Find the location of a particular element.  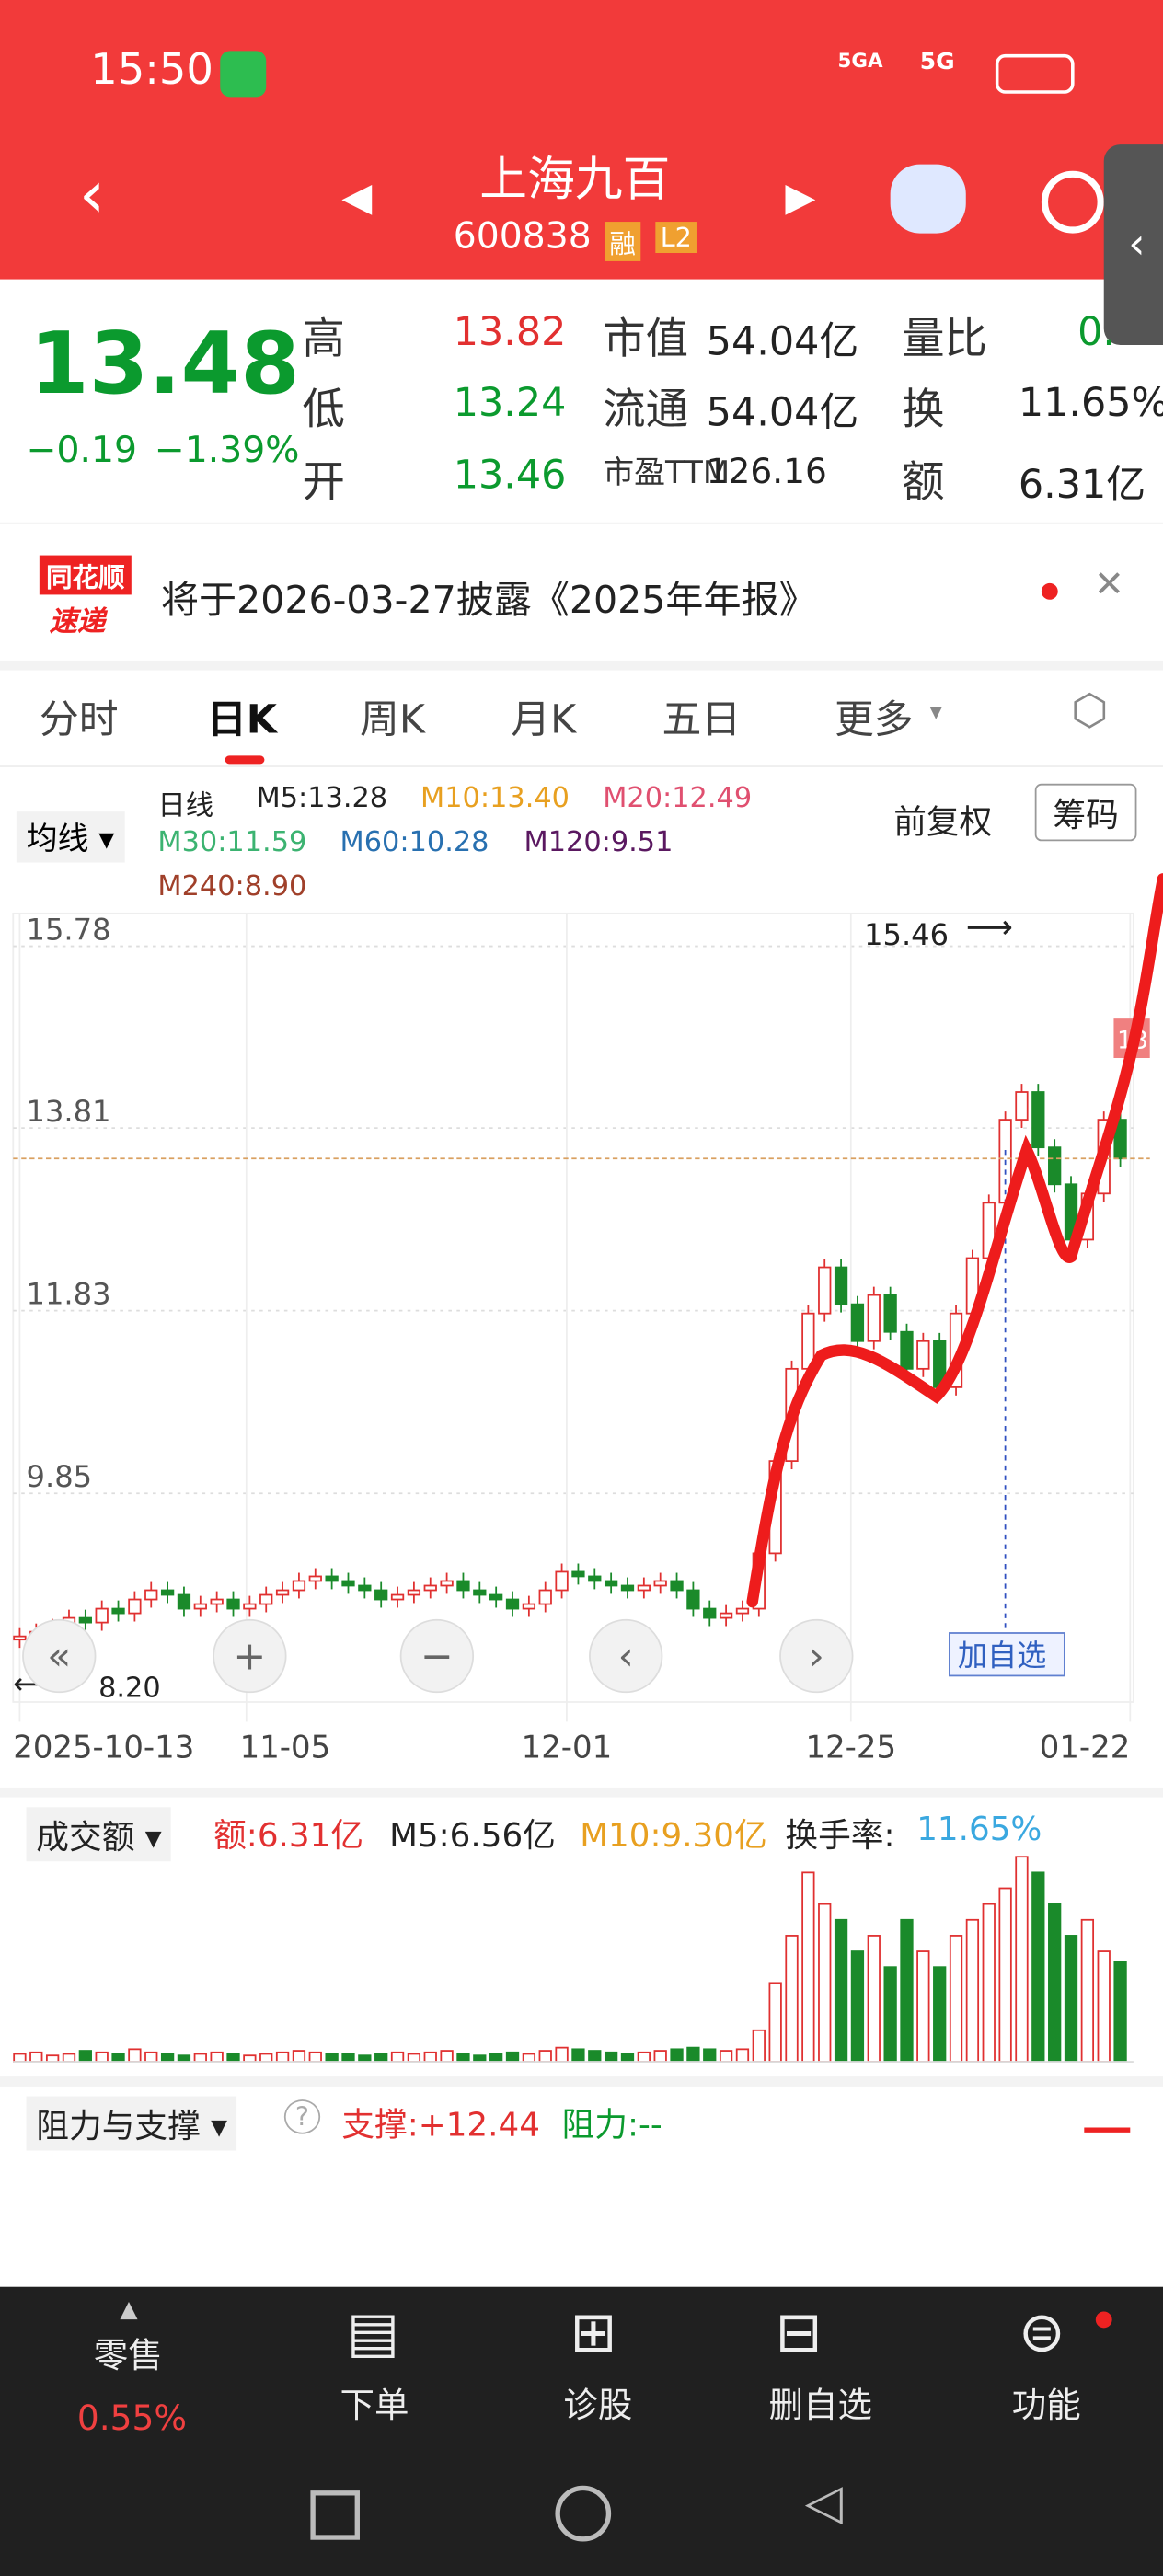

pct: −1.39% is located at coordinates (227, 451).